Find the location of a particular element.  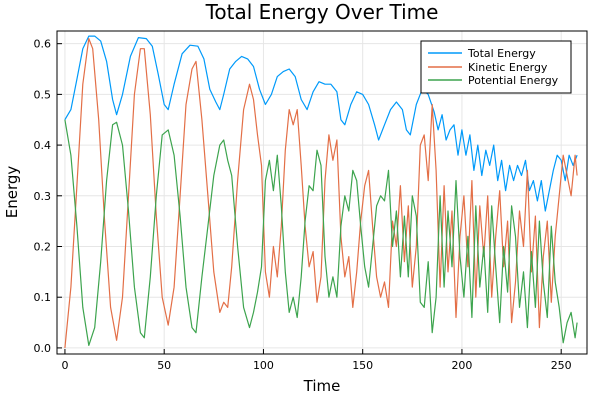

y-tick-label: 0.3 is located at coordinates (43, 196).